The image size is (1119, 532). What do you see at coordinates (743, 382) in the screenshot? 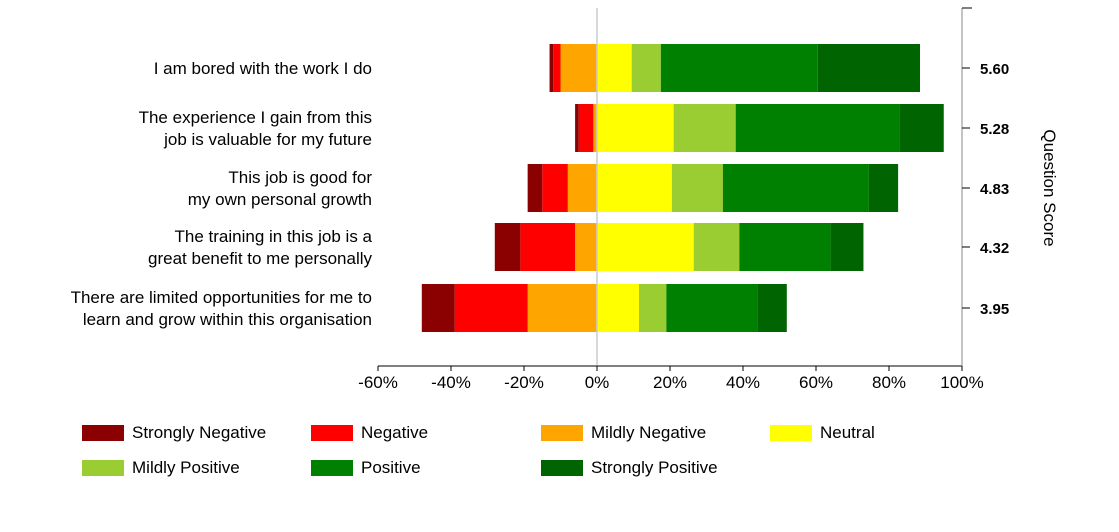
I see `x-tick-label: 40%` at bounding box center [743, 382].